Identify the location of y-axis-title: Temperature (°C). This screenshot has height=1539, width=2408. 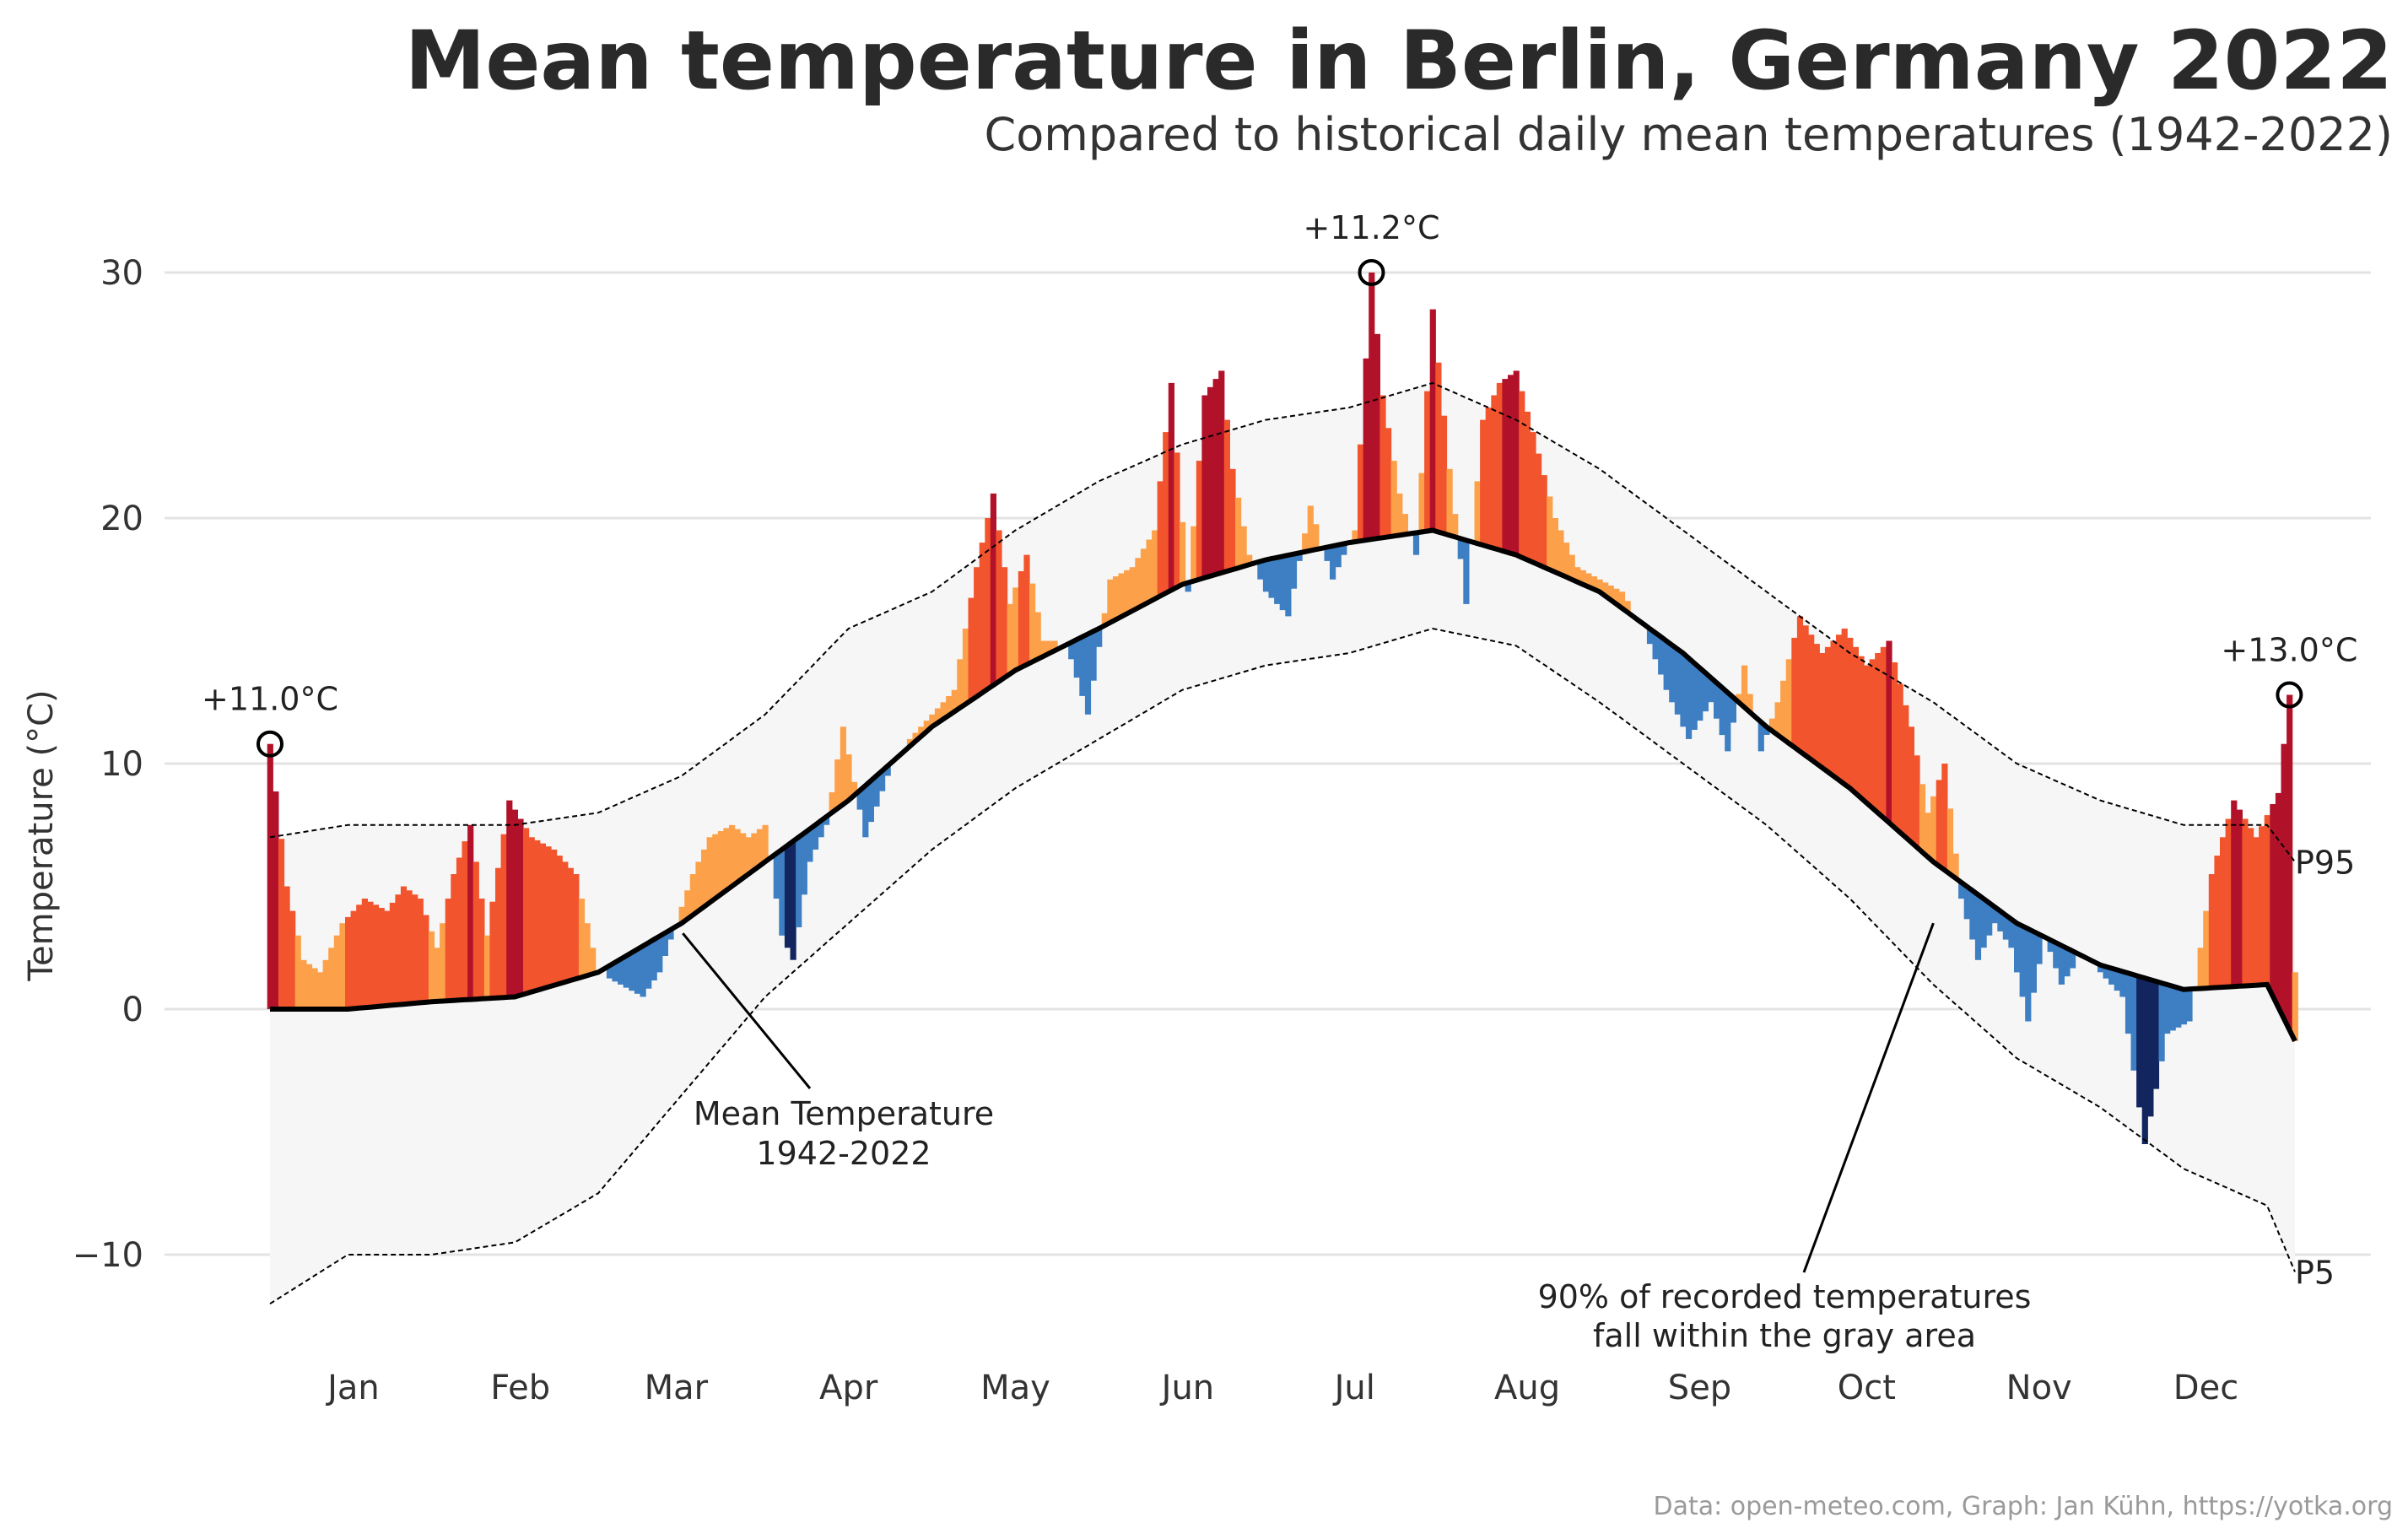
(41, 835).